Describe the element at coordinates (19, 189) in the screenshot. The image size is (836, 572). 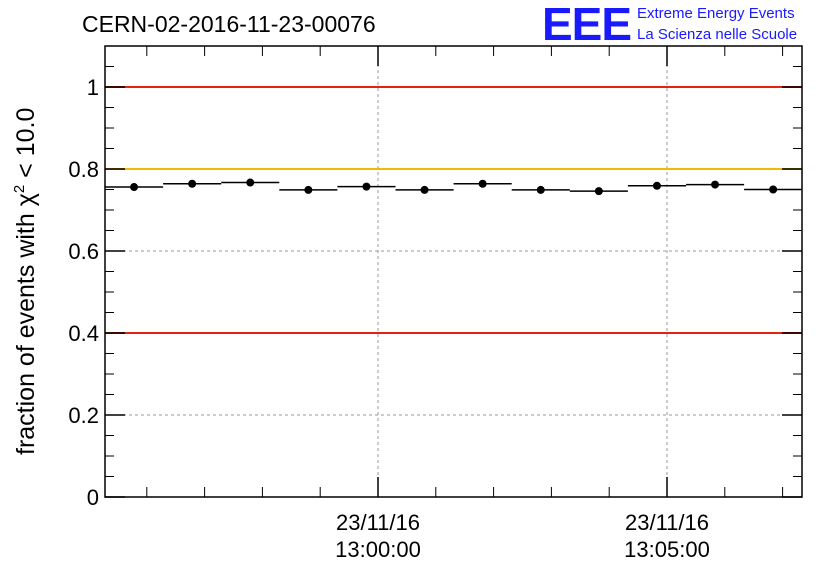
I see `y-axis-label-superscript: 2` at that location.